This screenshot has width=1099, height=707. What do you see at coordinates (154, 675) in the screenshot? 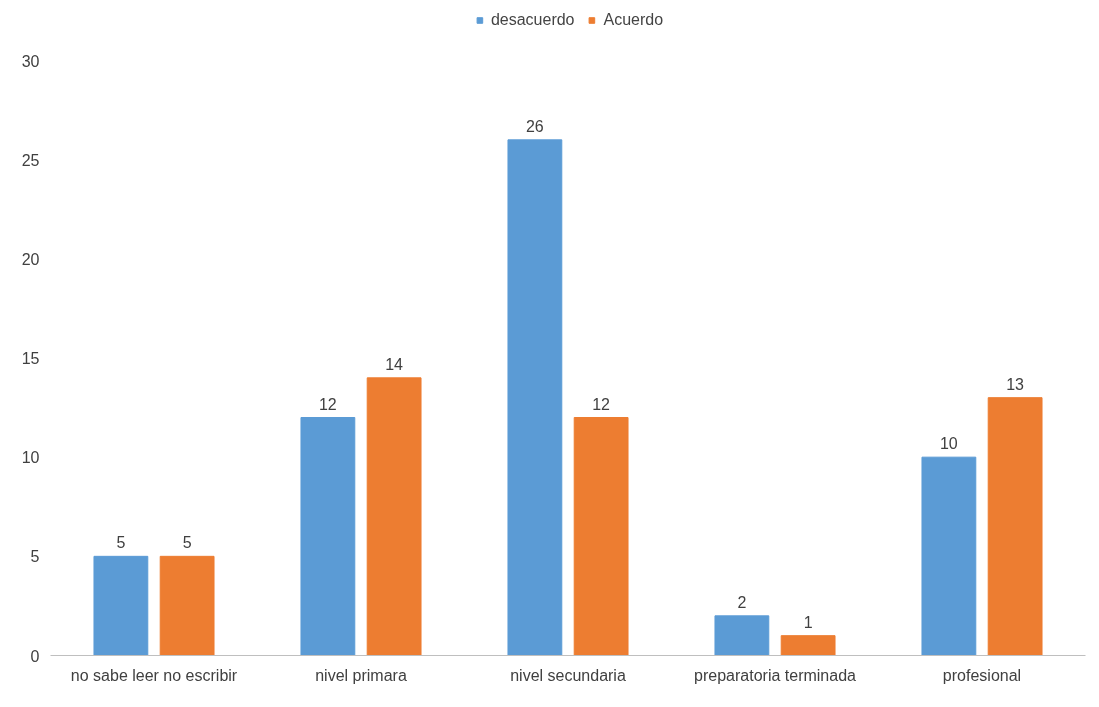
I see `x-tick-label: no sabe leer no escribir` at bounding box center [154, 675].